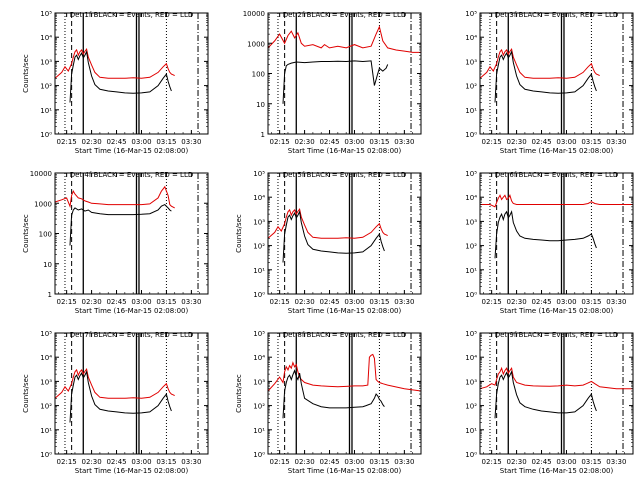  What do you see at coordinates (344, 335) in the screenshot?
I see `chart-title: Det 8f BLACK = Events, RED = LLD` at bounding box center [344, 335].